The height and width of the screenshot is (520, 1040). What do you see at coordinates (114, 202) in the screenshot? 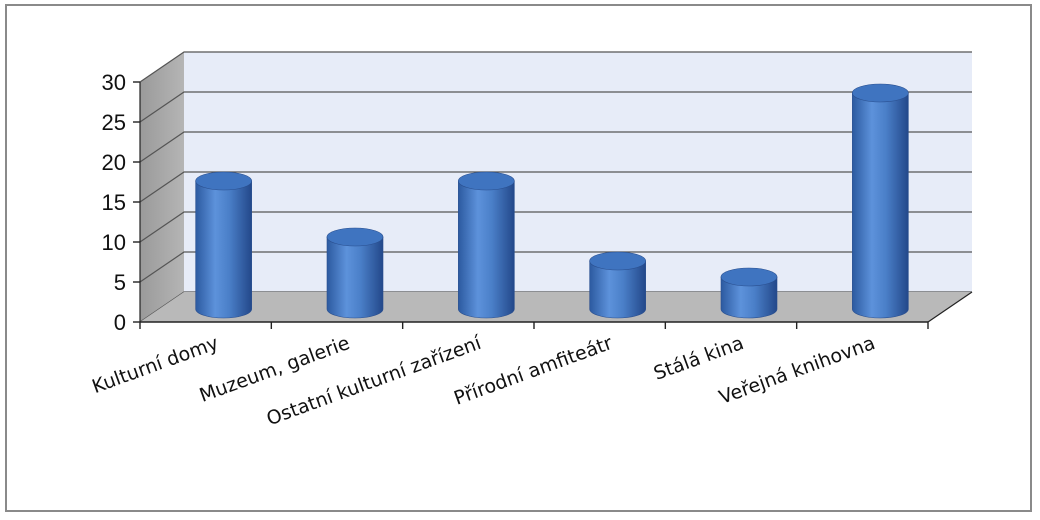
I see `y-tick-label: 15` at bounding box center [114, 202].